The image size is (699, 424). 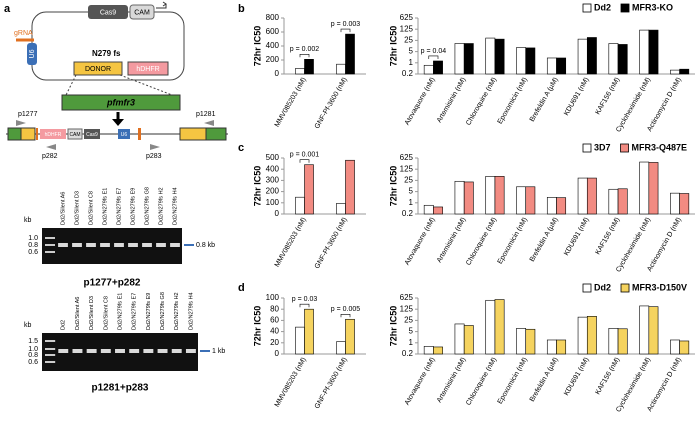 I want to click on cas9-box, so click(x=108, y=12).